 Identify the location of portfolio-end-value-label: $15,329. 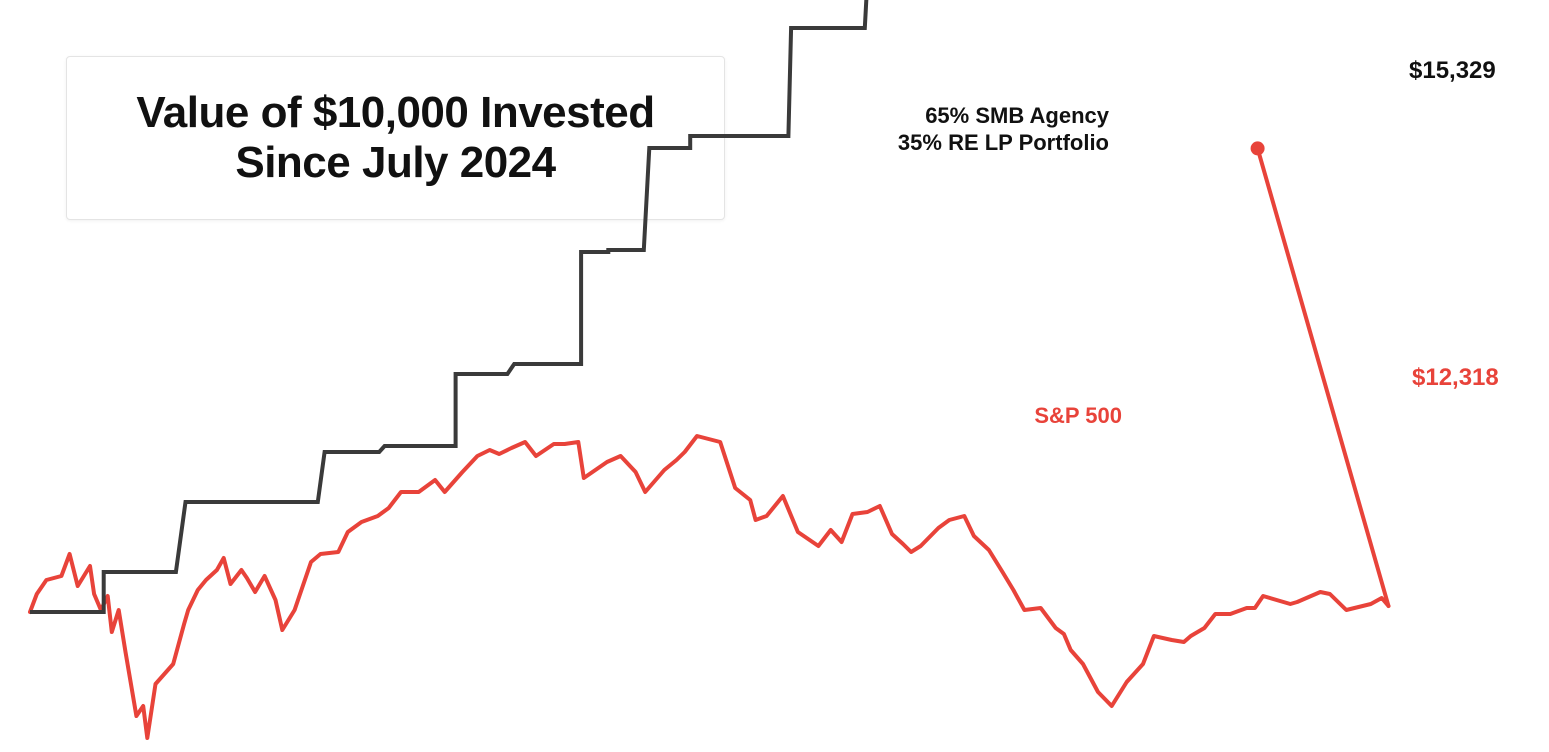
(1452, 70).